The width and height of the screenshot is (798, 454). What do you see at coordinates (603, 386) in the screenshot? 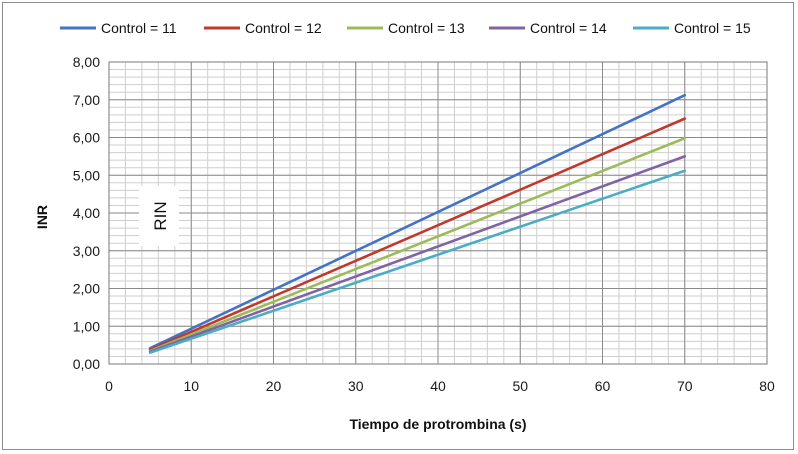
I see `x-tick-label: 60` at bounding box center [603, 386].